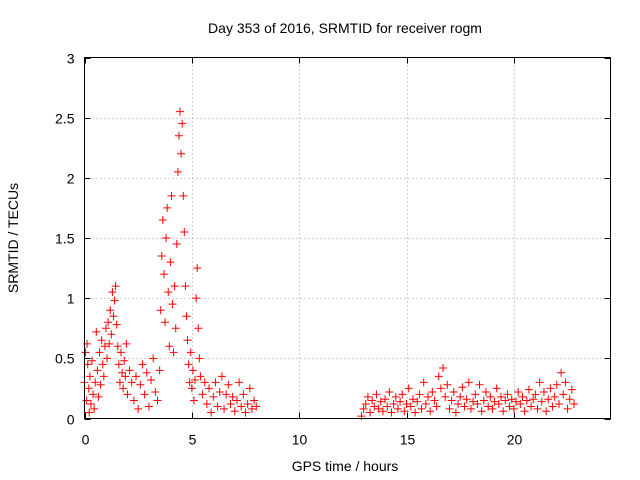  What do you see at coordinates (193, 440) in the screenshot?
I see `x-tick-label: 5` at bounding box center [193, 440].